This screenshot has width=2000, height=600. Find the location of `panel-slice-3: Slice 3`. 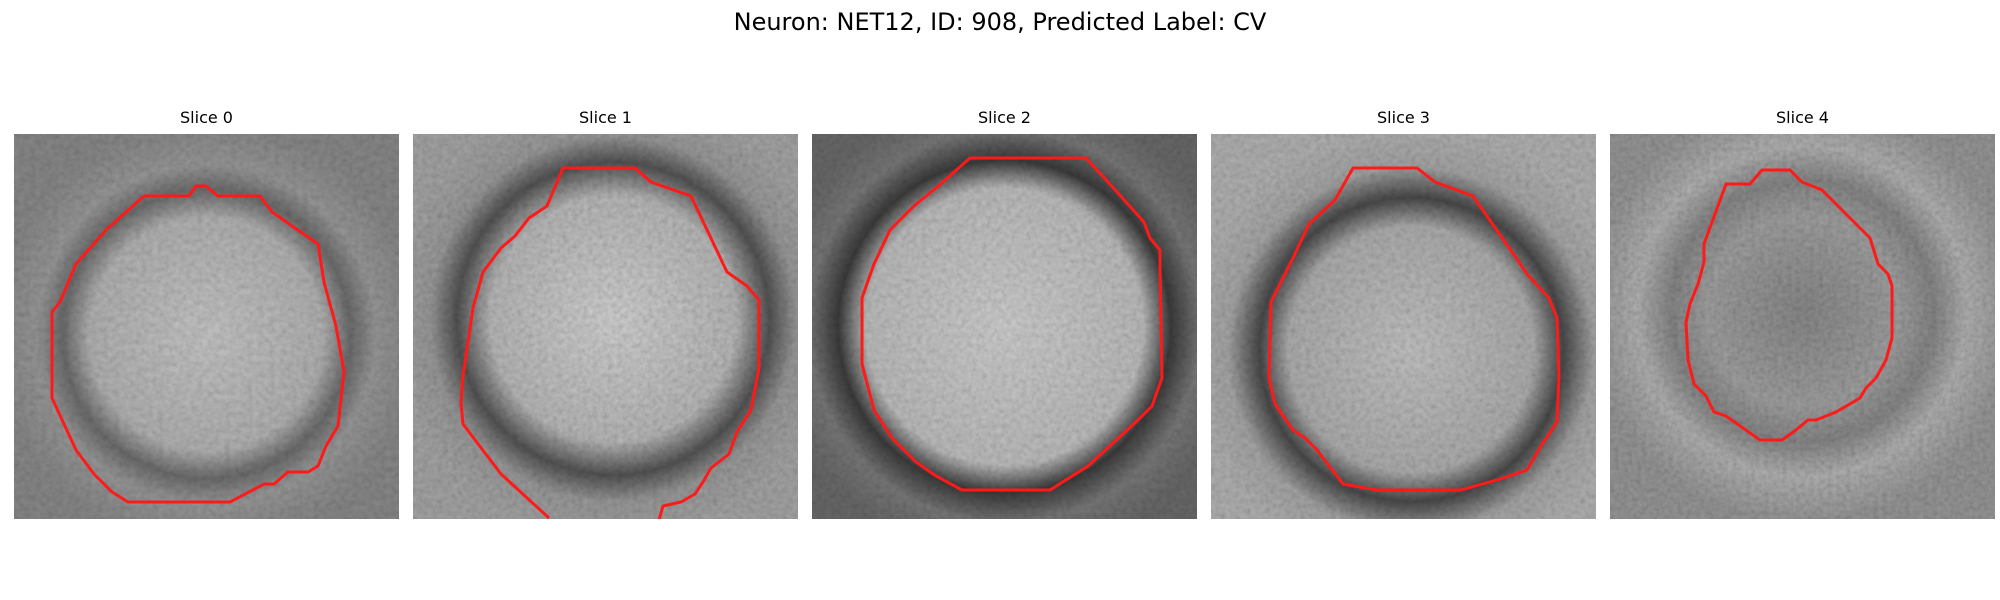

panel-slice-3: Slice 3 is located at coordinates (1403, 313).